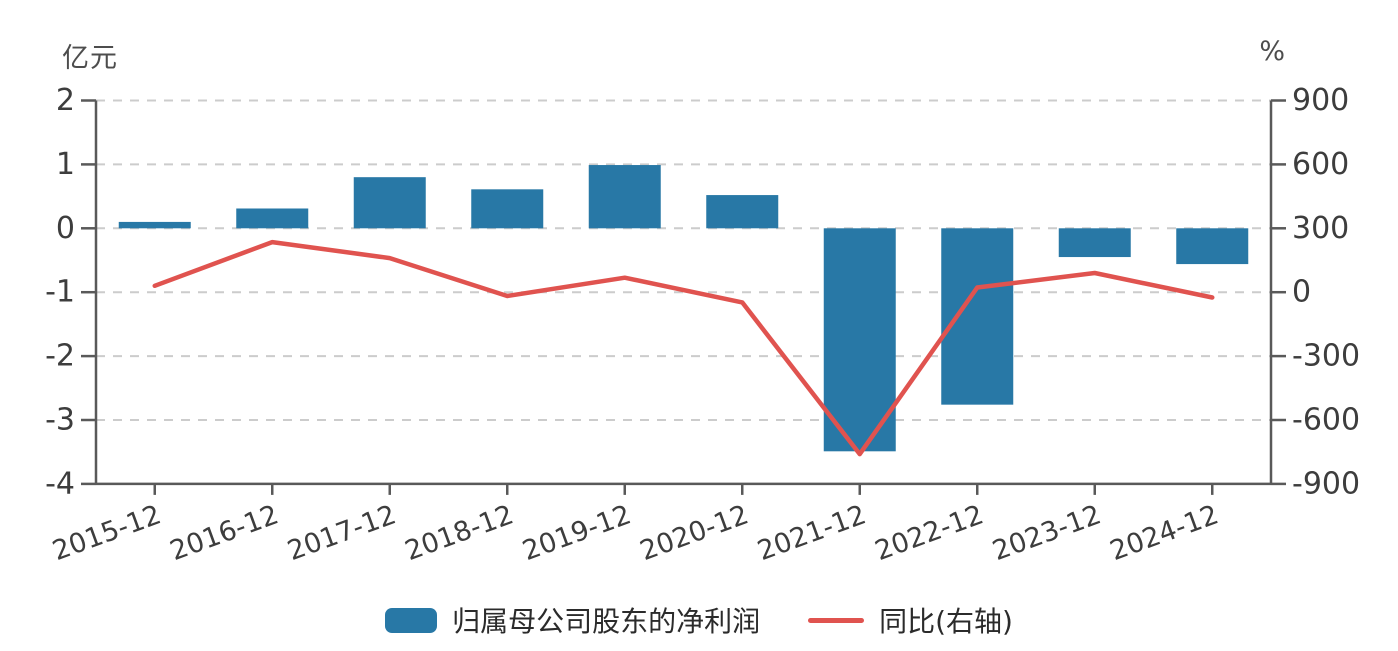 Image resolution: width=1398 pixels, height=651 pixels. I want to click on x-axis-tick-label: 2019-12, so click(577, 533).